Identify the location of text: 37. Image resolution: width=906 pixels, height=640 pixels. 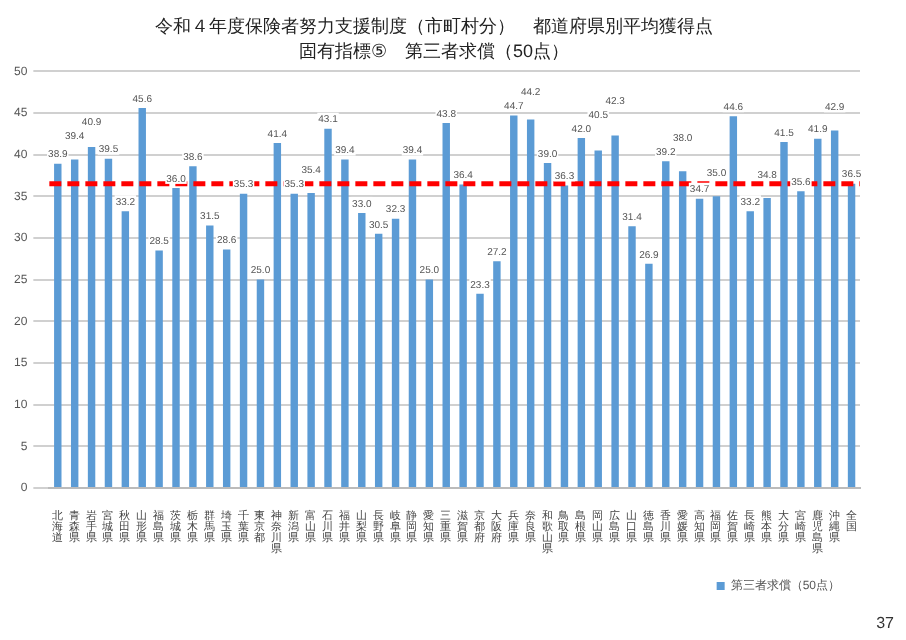
(885, 623).